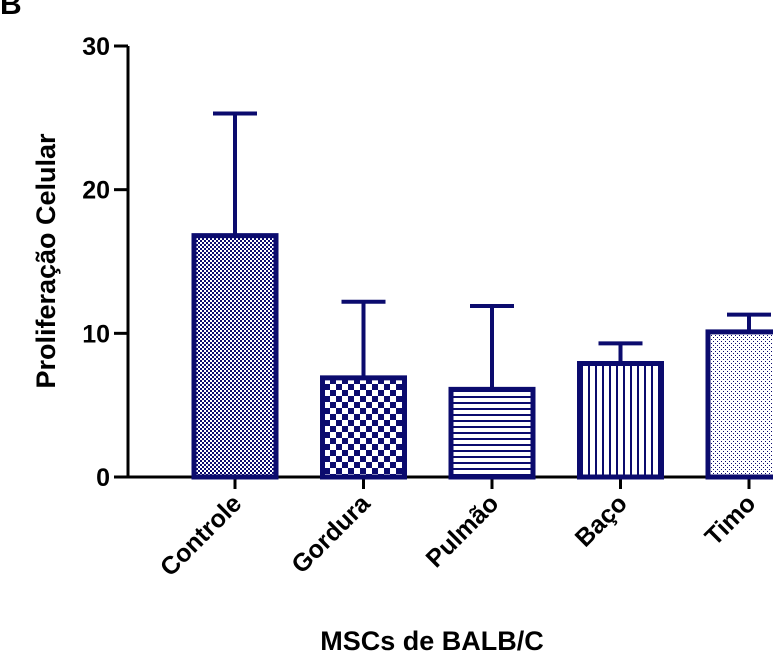 Image resolution: width=773 pixels, height=654 pixels. I want to click on x-tick-label: Controle, so click(201, 535).